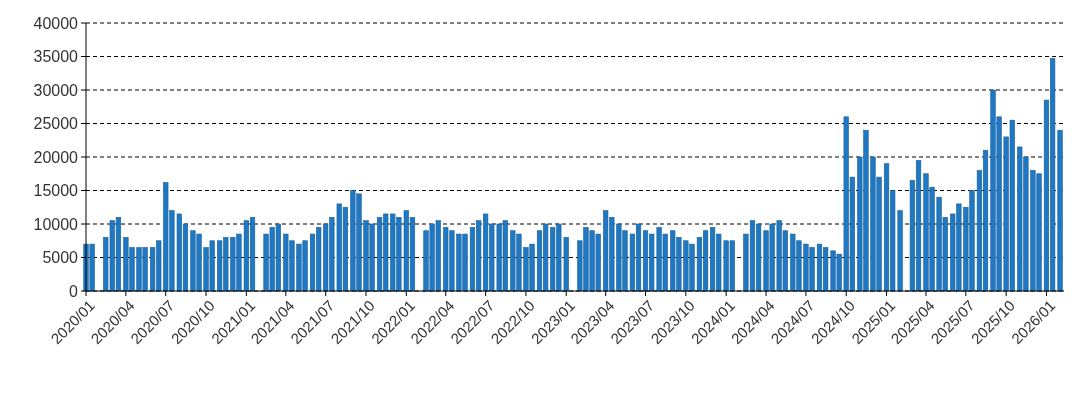  I want to click on y-tick-label: 20000, so click(56, 157).